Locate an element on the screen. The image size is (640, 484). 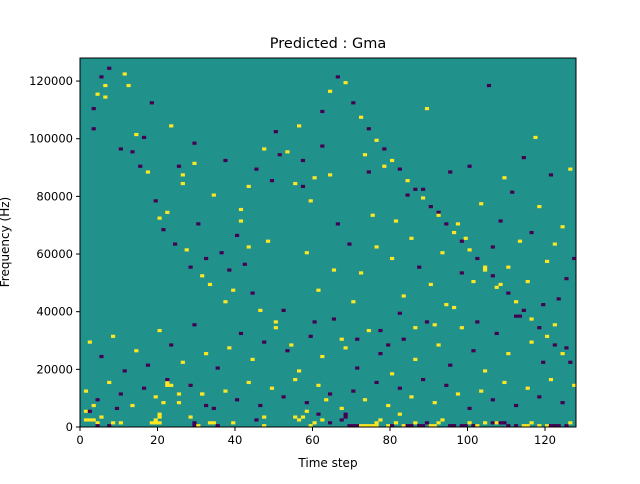
y-axis-ticks: 0 20000 40000 60000 80000 100000 120000 is located at coordinates (54, 254).